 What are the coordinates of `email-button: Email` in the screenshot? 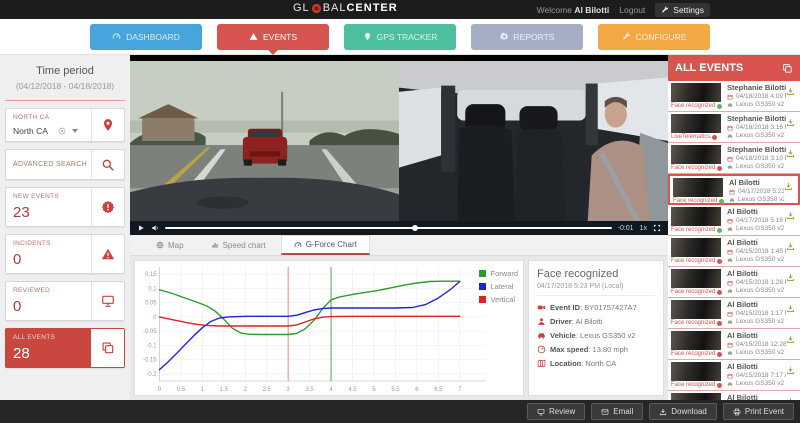 It's located at (617, 411).